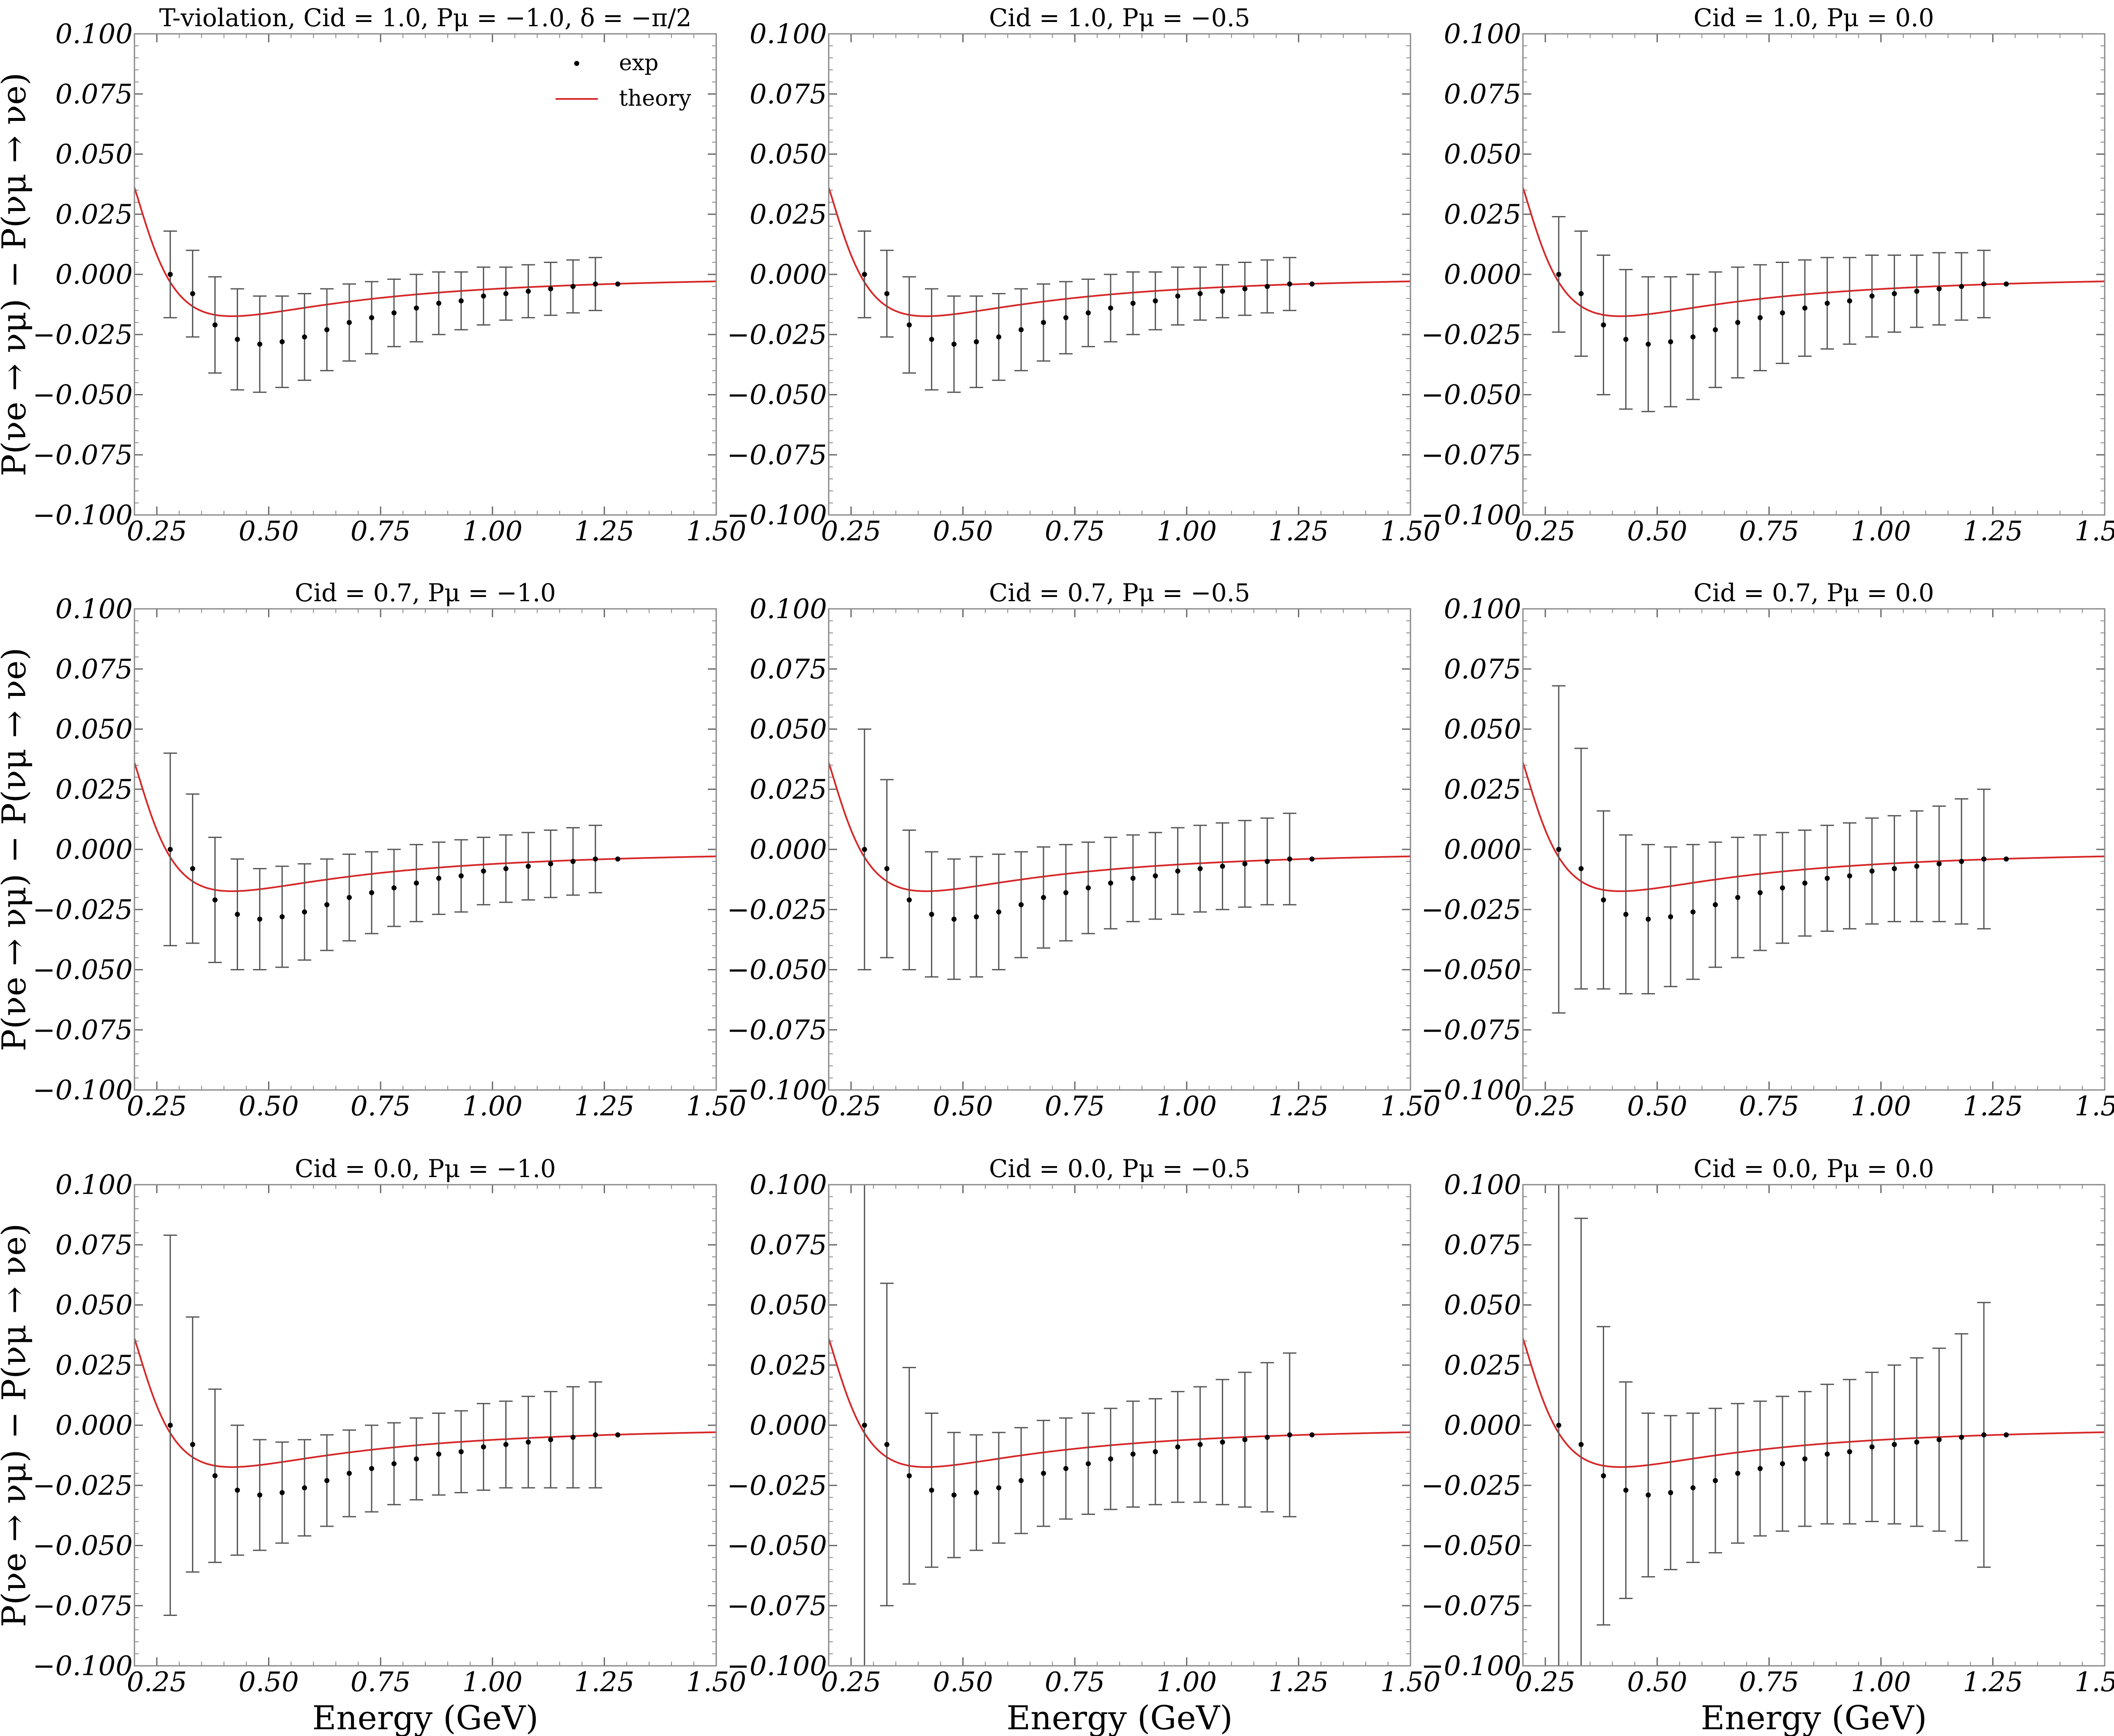 This screenshot has height=1736, width=2114. I want to click on x-tick-label: 0.50, so click(268, 1682).